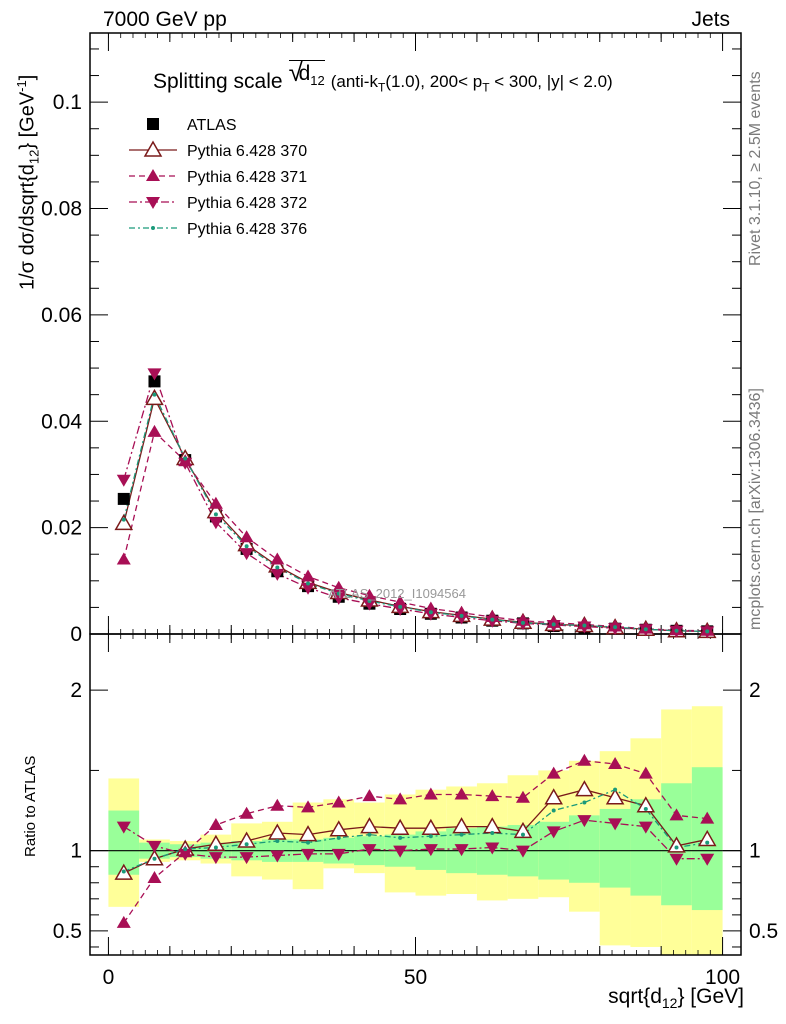 The width and height of the screenshot is (786, 1024). Describe the element at coordinates (76, 690) in the screenshot. I see `ratio-y-tick-label-left: 2` at that location.